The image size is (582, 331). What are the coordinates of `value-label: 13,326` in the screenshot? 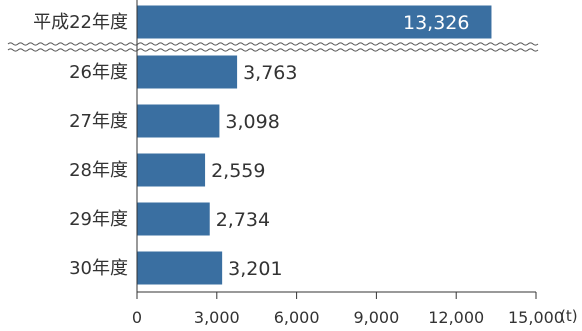 It's located at (436, 23).